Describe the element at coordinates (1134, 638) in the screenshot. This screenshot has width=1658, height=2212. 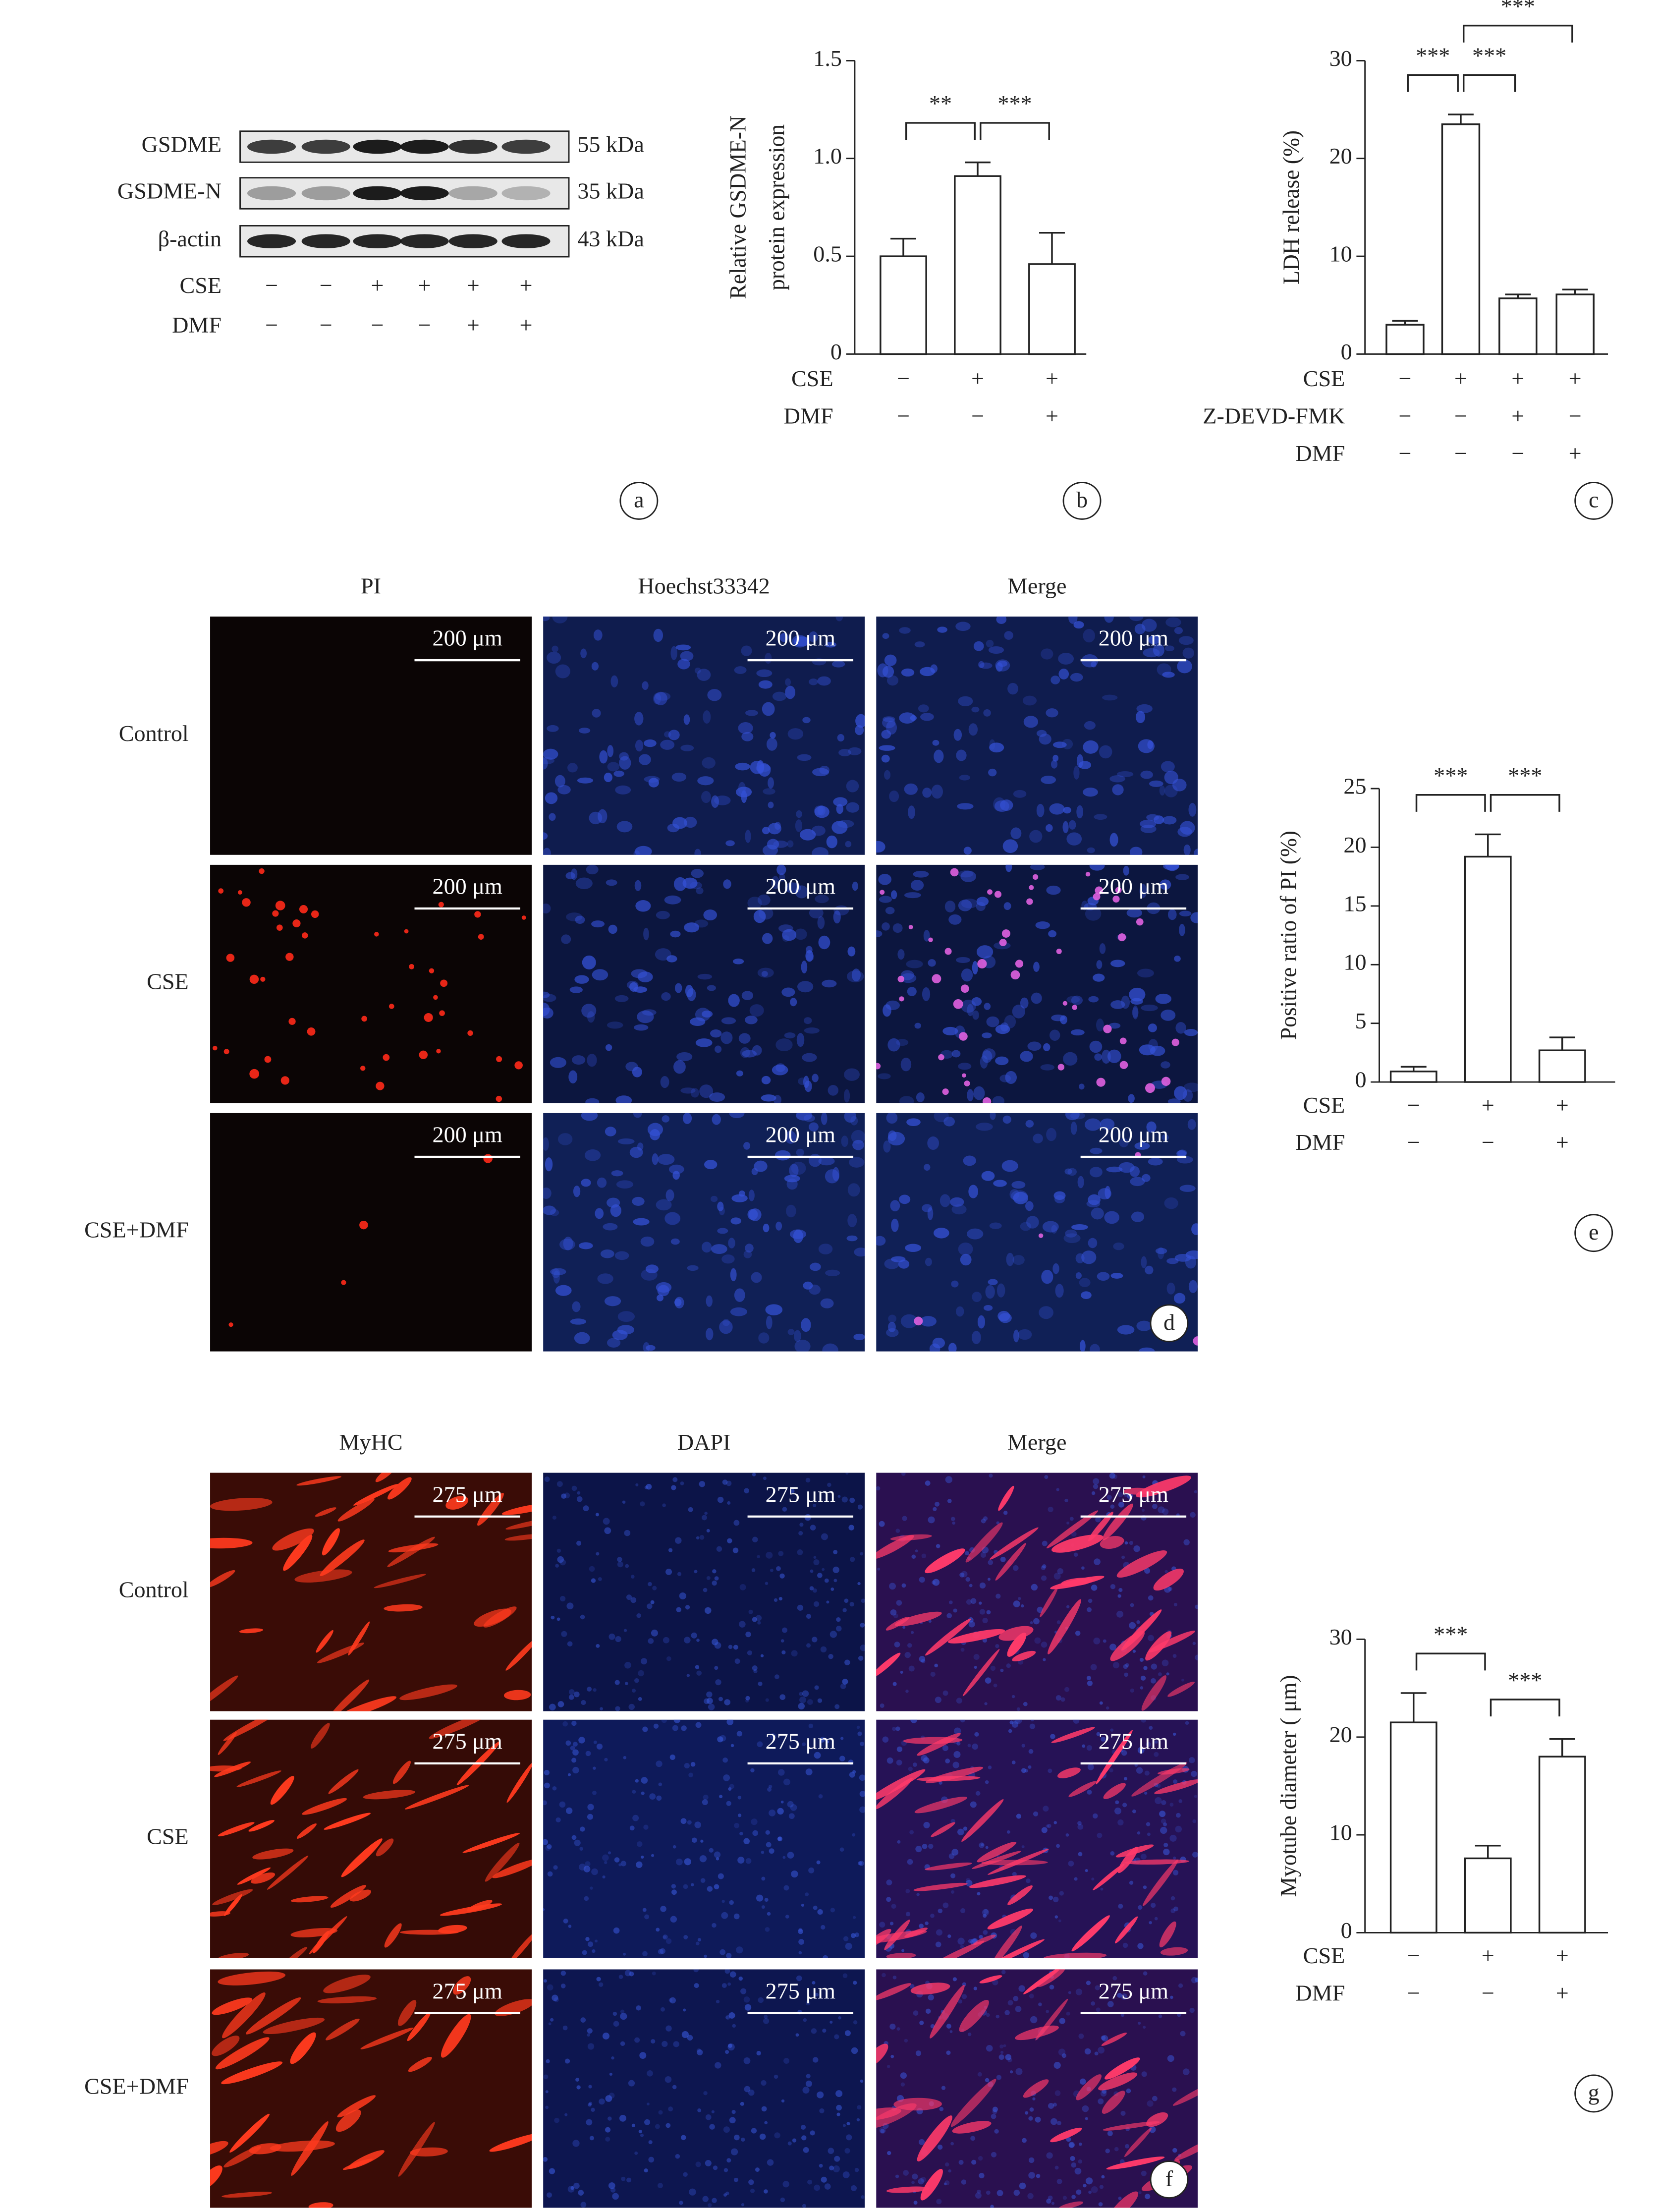
I see `scale-bar-label: 200 μm` at that location.